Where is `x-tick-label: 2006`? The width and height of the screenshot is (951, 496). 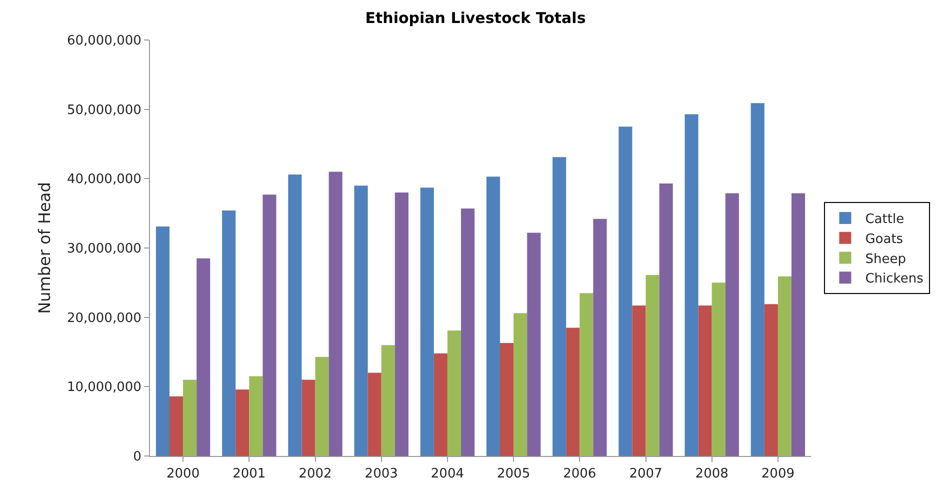 x-tick-label: 2006 is located at coordinates (579, 474).